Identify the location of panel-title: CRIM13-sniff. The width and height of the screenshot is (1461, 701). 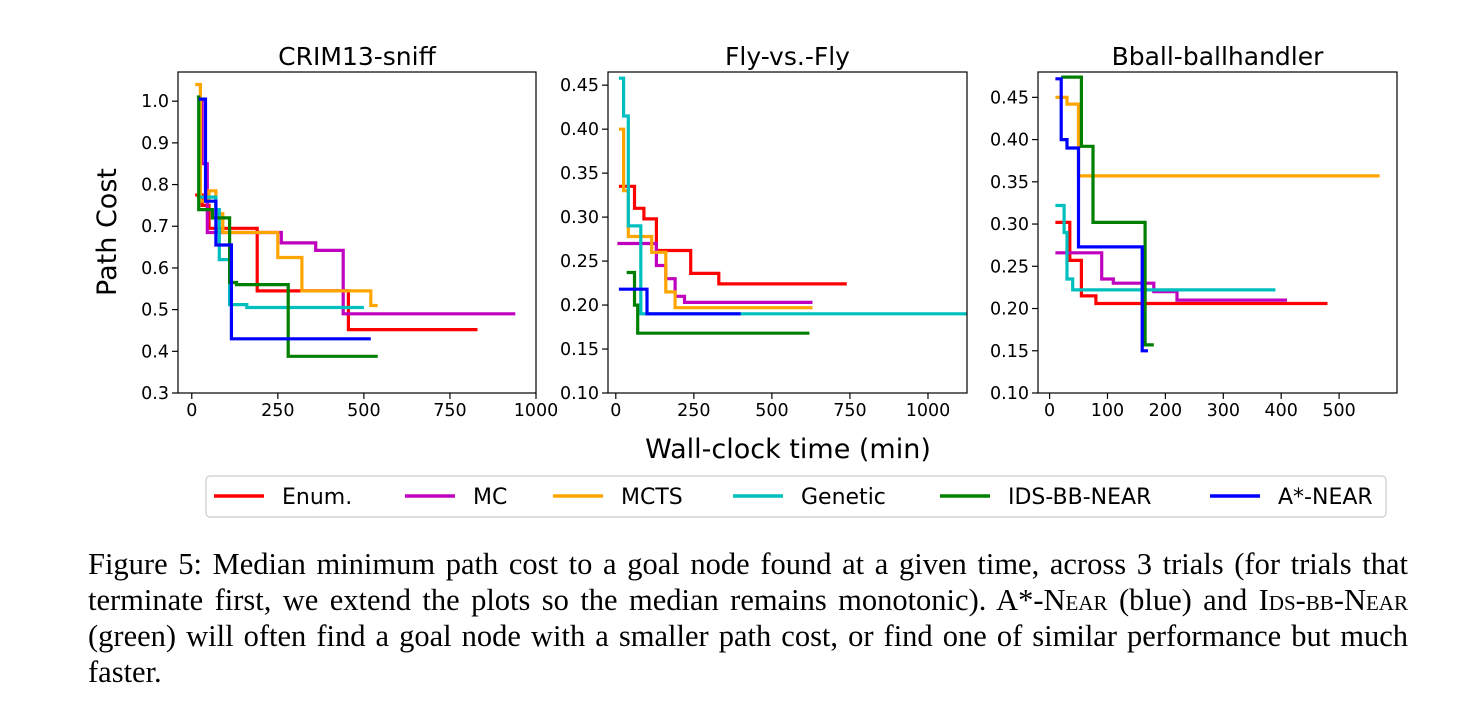
(357, 56).